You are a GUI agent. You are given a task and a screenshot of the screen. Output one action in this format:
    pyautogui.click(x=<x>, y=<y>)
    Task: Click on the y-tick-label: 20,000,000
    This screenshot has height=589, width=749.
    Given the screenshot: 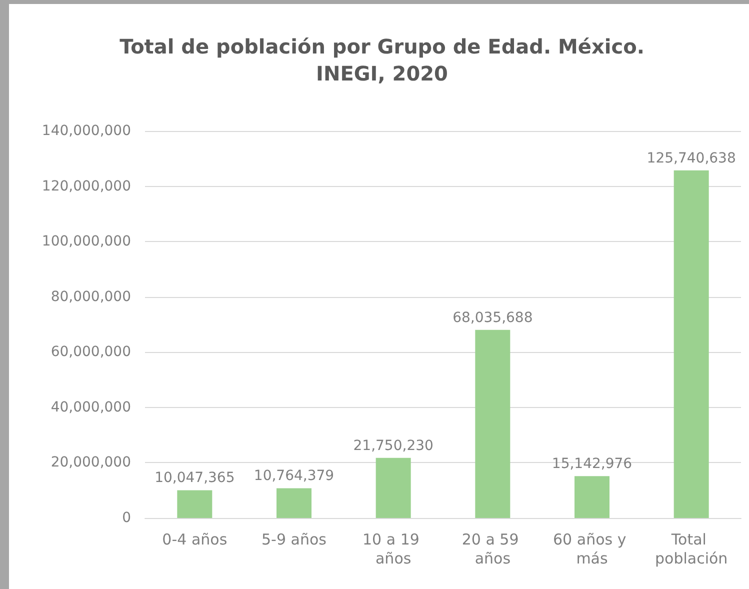 What is the action you would take?
    pyautogui.click(x=90, y=462)
    